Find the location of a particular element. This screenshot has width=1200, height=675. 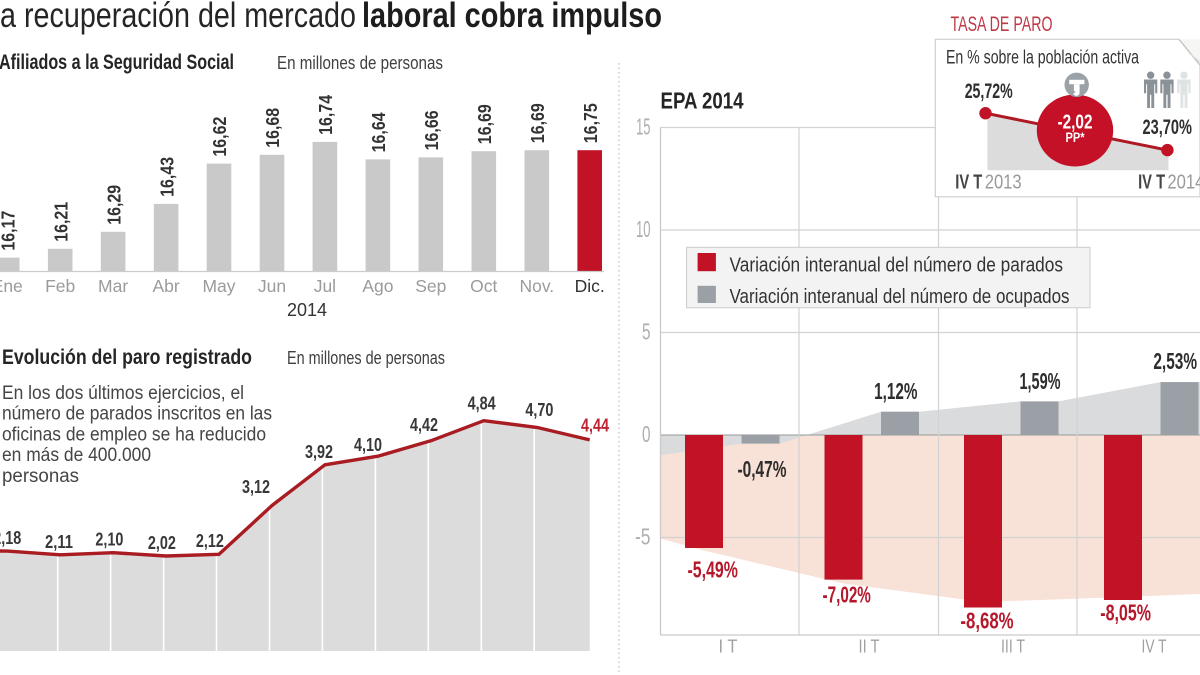

svg-text:oficinas de empleo se ha reduc: oficinas de empleo se ha reducido is located at coordinates (134, 434).